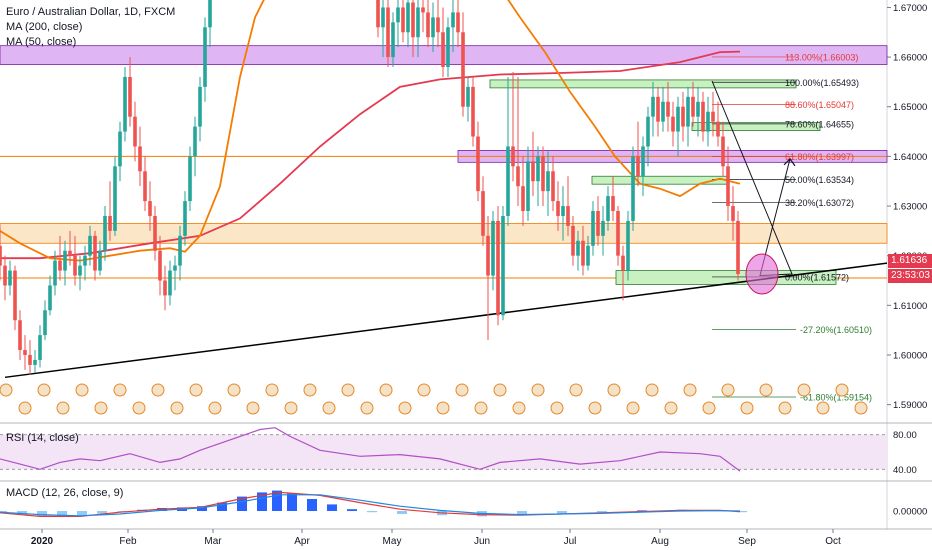 The height and width of the screenshot is (550, 932). Describe the element at coordinates (833, 541) in the screenshot. I see `x-tick-label: Oct` at that location.